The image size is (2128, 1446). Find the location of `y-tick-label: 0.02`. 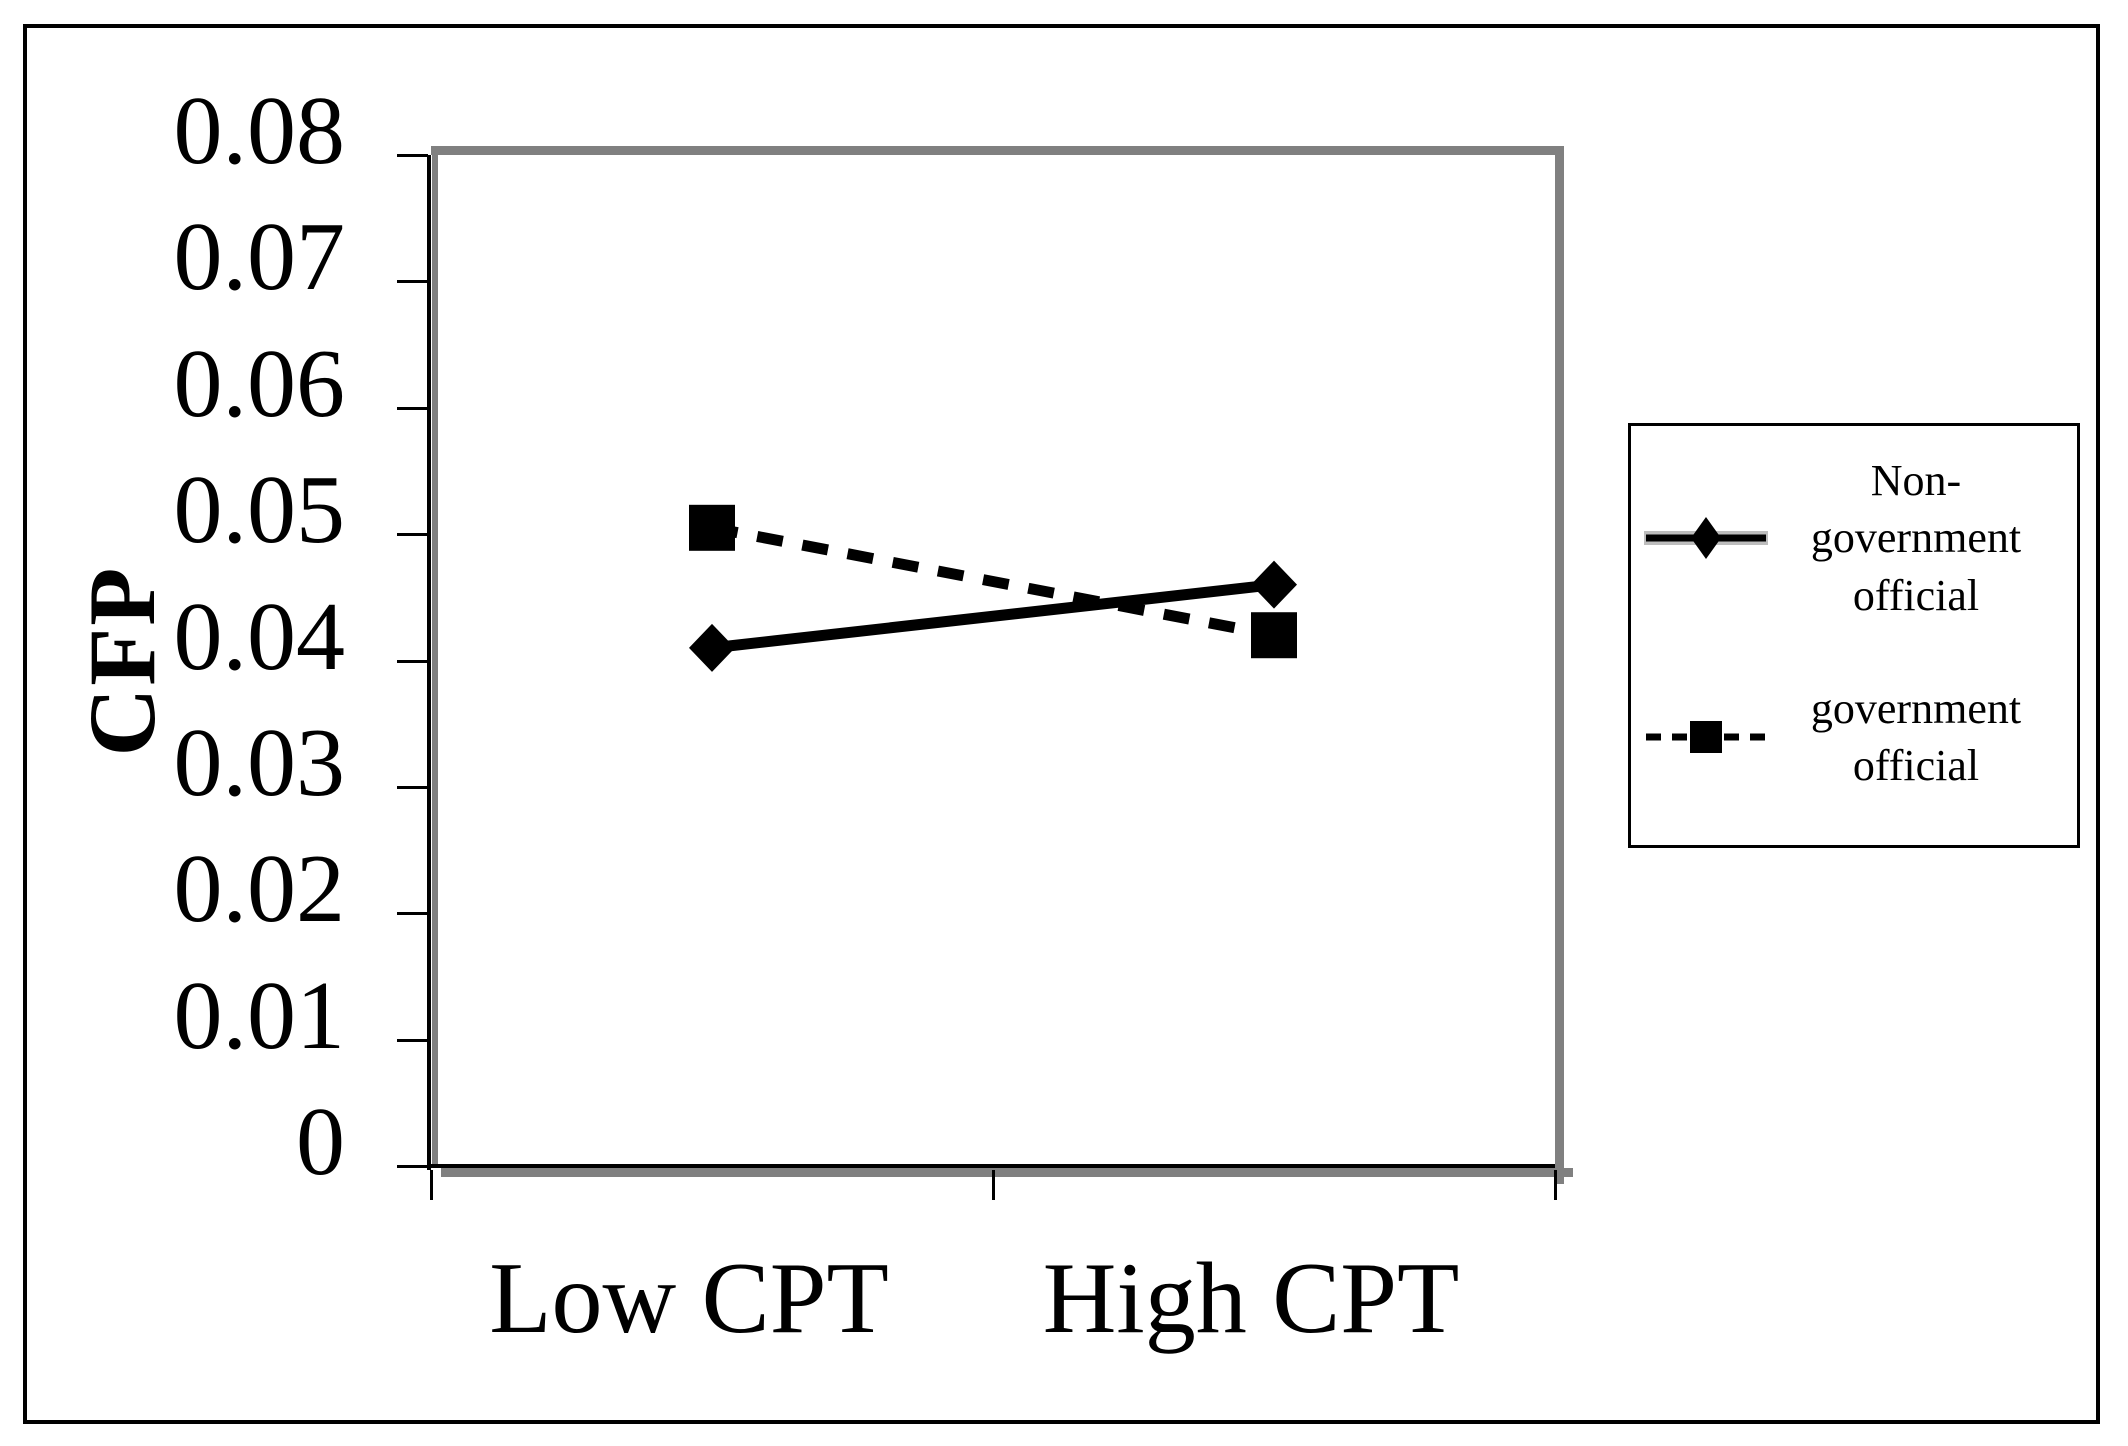

y-tick-label: 0.02 is located at coordinates (259, 889).